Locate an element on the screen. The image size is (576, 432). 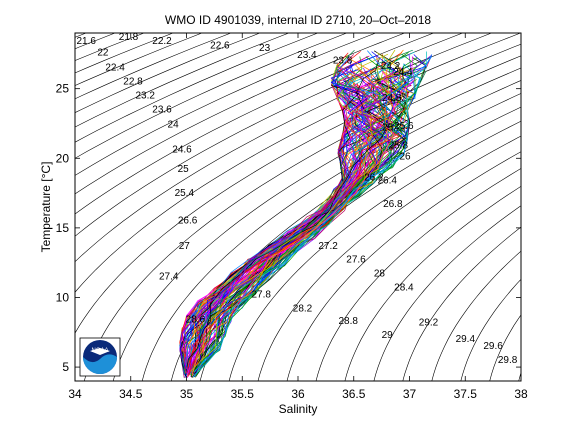
density-label: 21.8 is located at coordinates (129, 37).